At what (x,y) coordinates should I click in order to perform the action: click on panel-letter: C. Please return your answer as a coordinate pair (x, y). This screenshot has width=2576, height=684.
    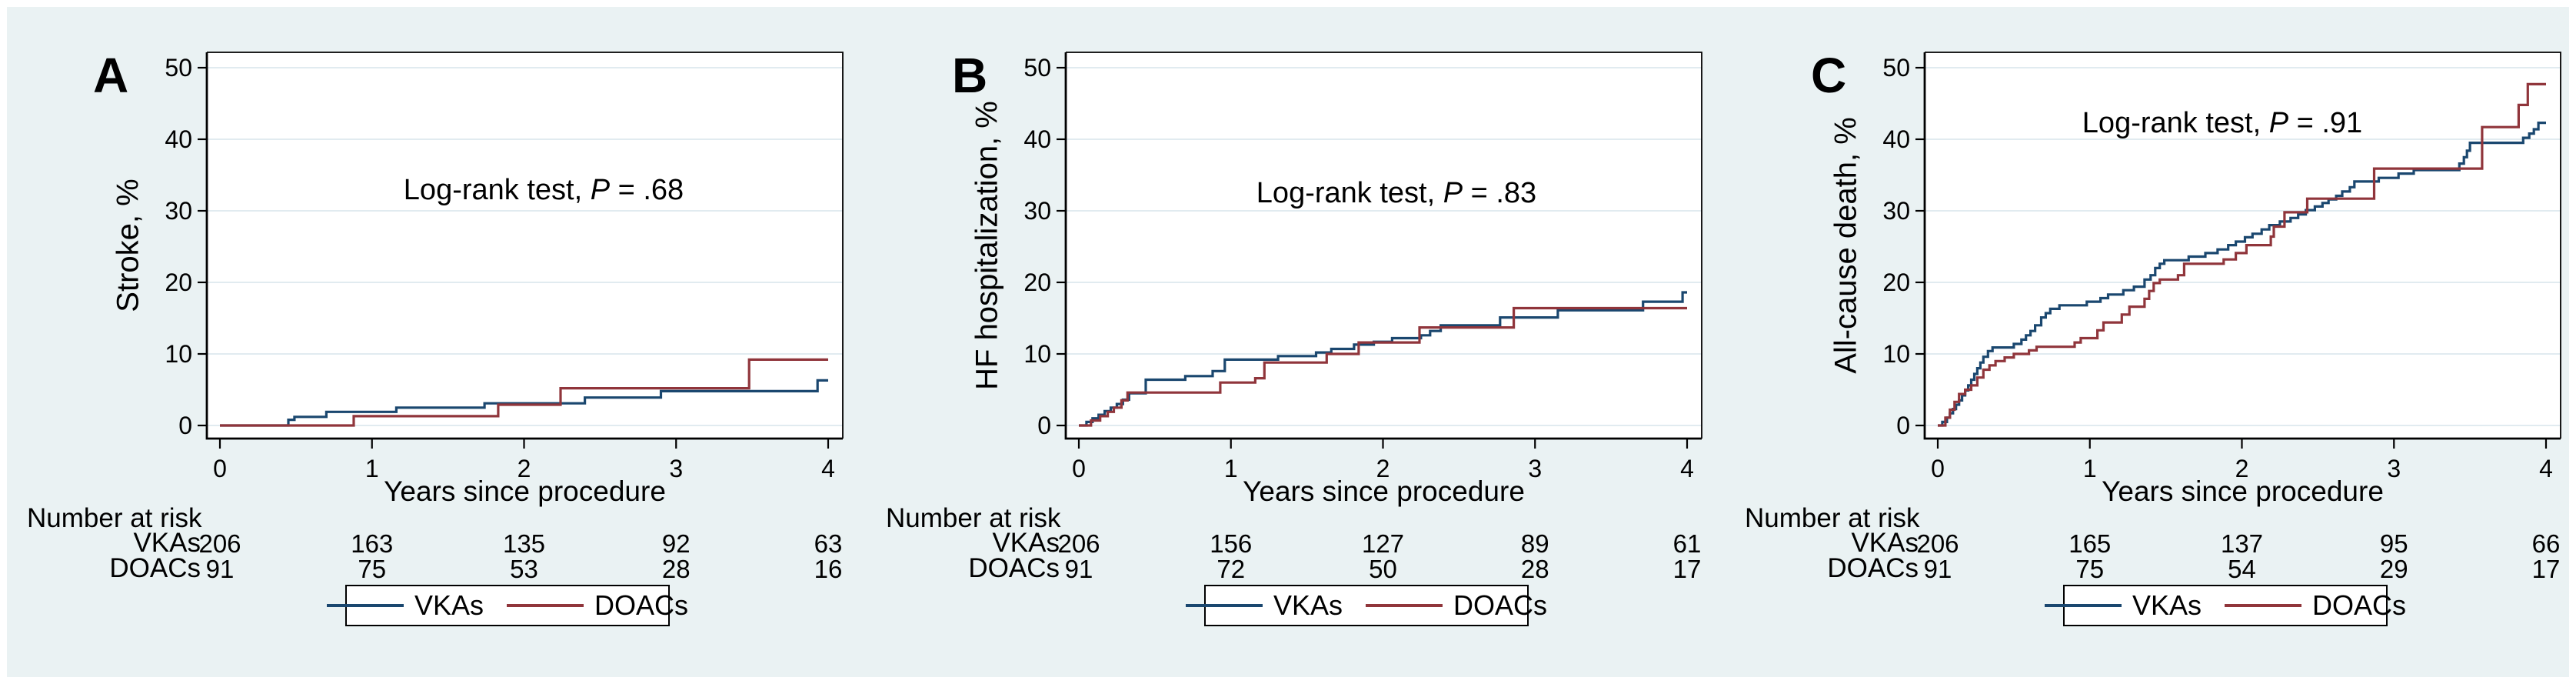
    Looking at the image, I should click on (1829, 75).